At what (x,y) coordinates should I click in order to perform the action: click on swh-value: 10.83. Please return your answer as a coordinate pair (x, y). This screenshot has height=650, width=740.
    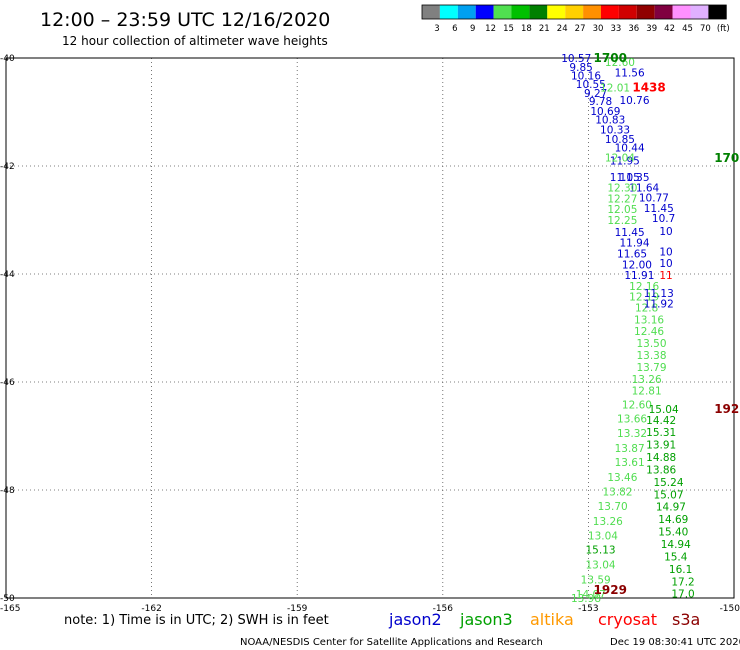
    Looking at the image, I should click on (610, 121).